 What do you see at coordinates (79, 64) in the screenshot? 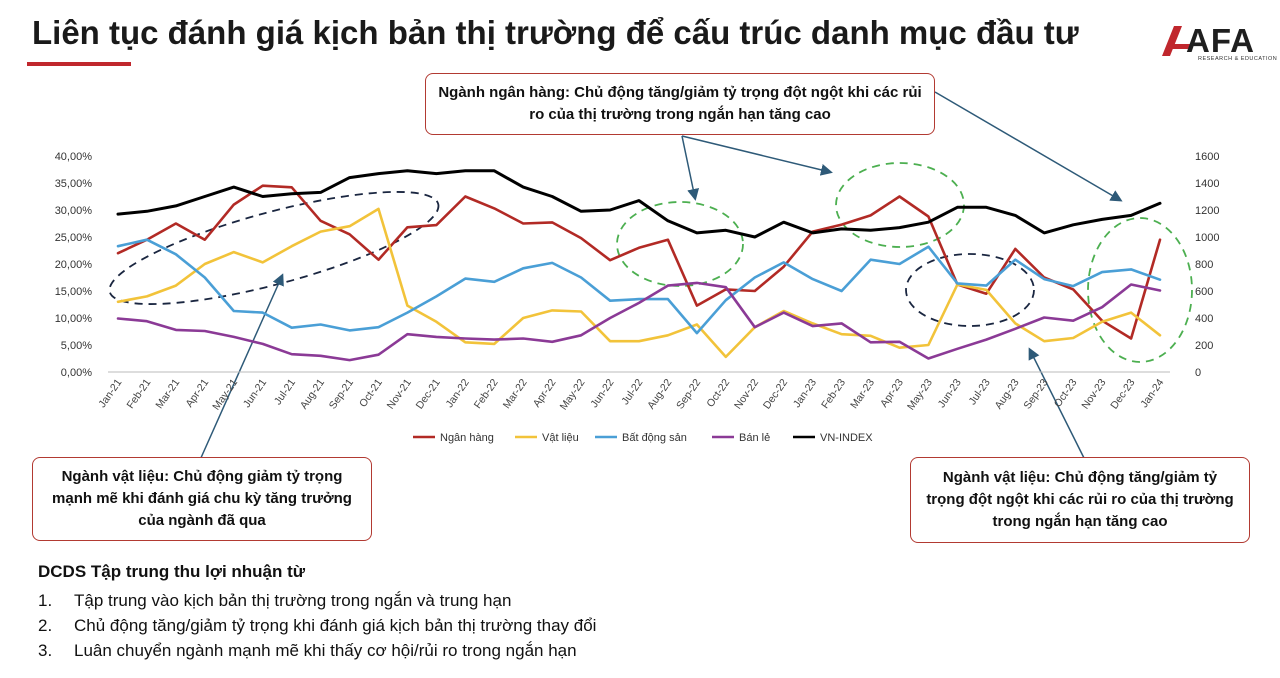
I see `title-underline` at bounding box center [79, 64].